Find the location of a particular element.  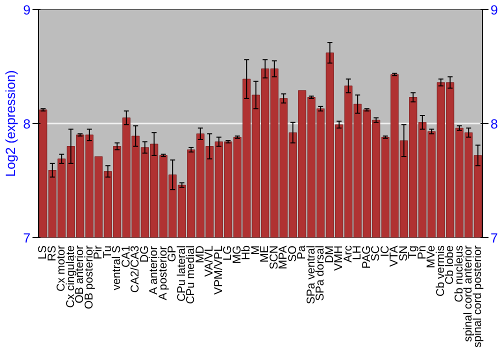

x-tick-label: MVe is located at coordinates (432, 256).